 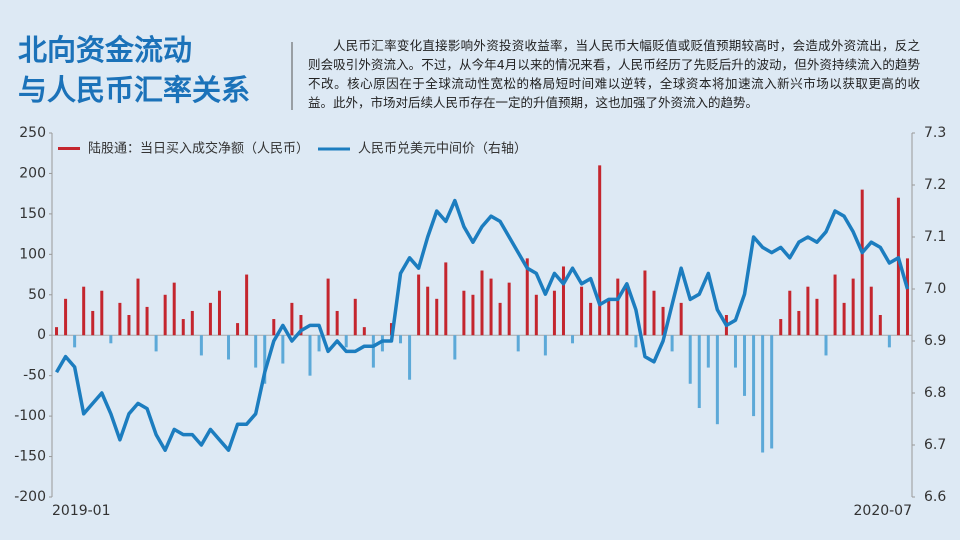 I want to click on y2-tick-label: 6.8, so click(x=935, y=393).